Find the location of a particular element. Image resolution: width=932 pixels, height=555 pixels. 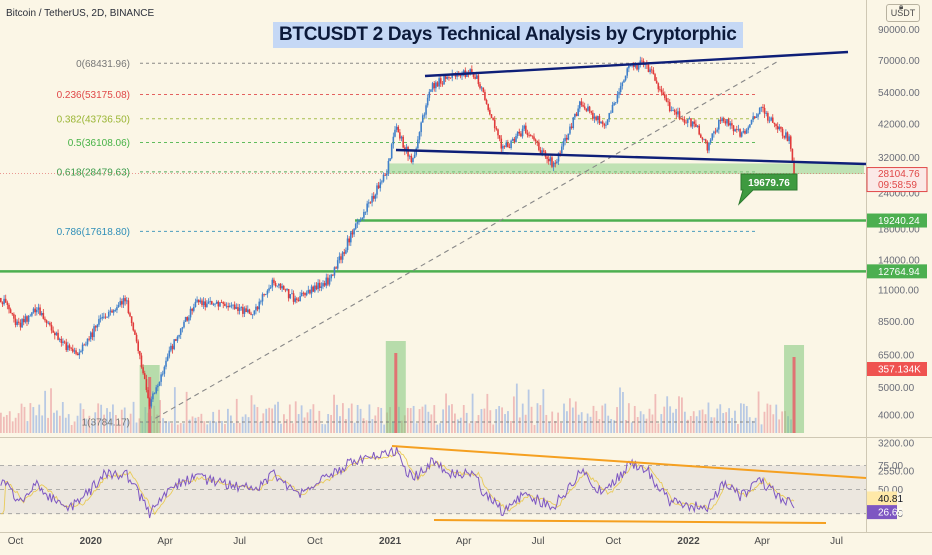

currency-button: 🔒︎ USDT is located at coordinates (903, 12).